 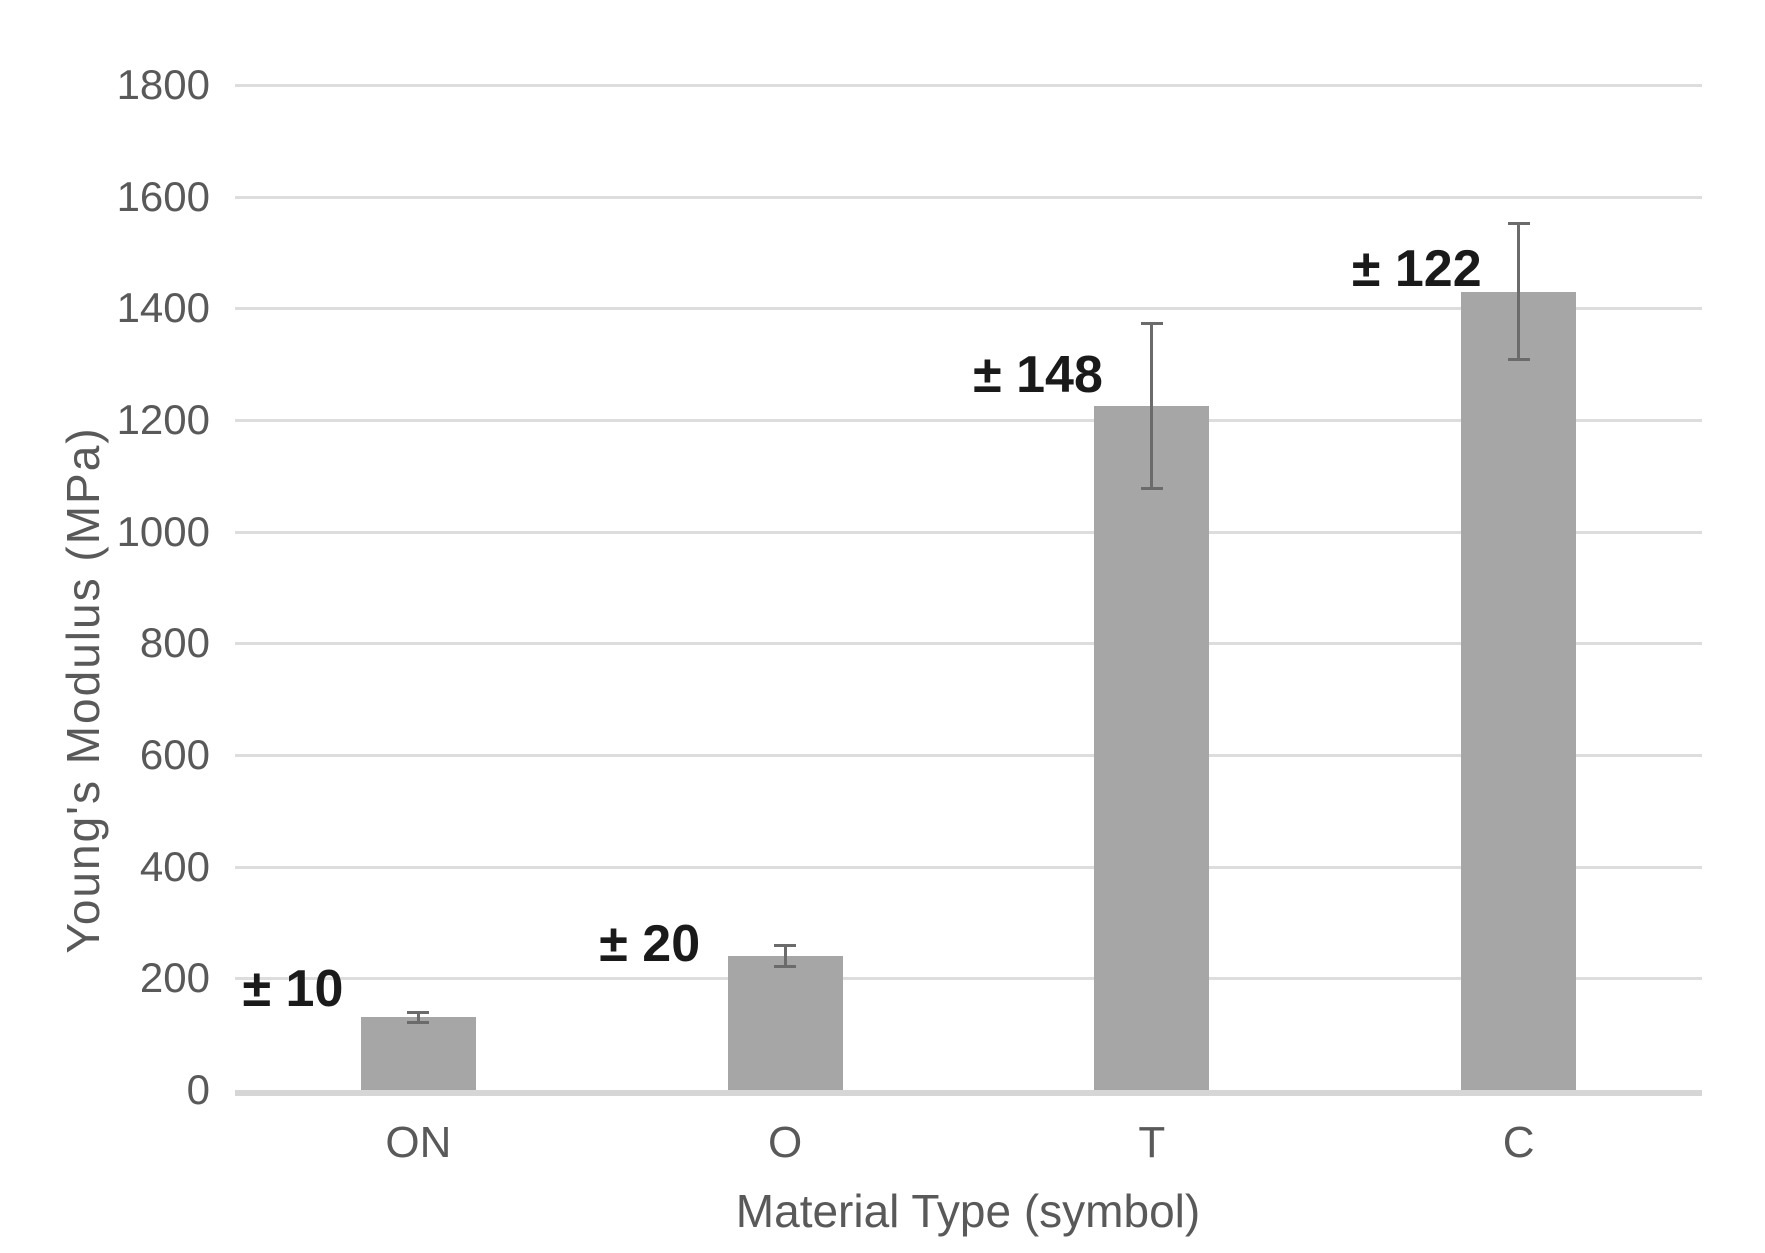 I want to click on error-bar-cap-bottom-t, so click(x=1151, y=488).